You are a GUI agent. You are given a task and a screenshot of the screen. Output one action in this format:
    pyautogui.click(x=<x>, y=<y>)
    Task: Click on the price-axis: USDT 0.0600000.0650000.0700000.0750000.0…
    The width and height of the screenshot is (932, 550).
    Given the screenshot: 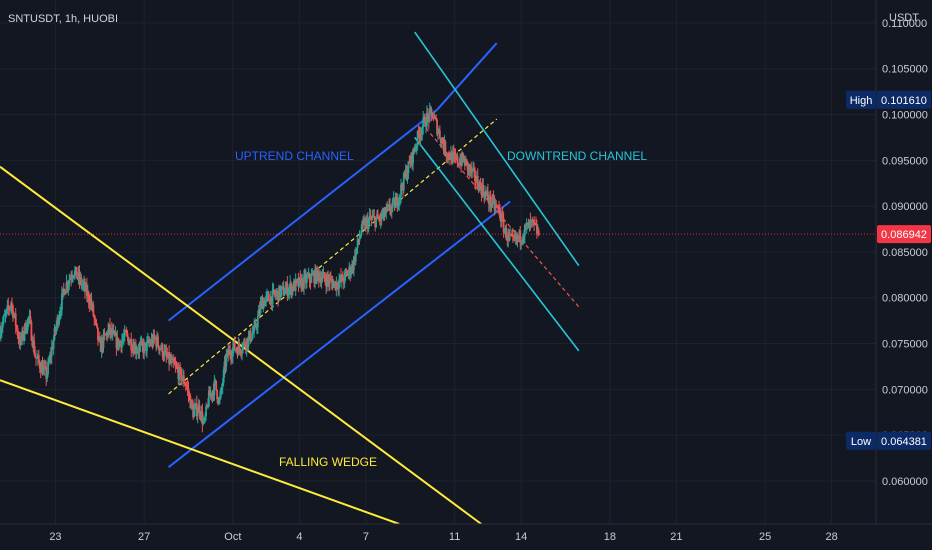 What is the action you would take?
    pyautogui.click(x=889, y=262)
    